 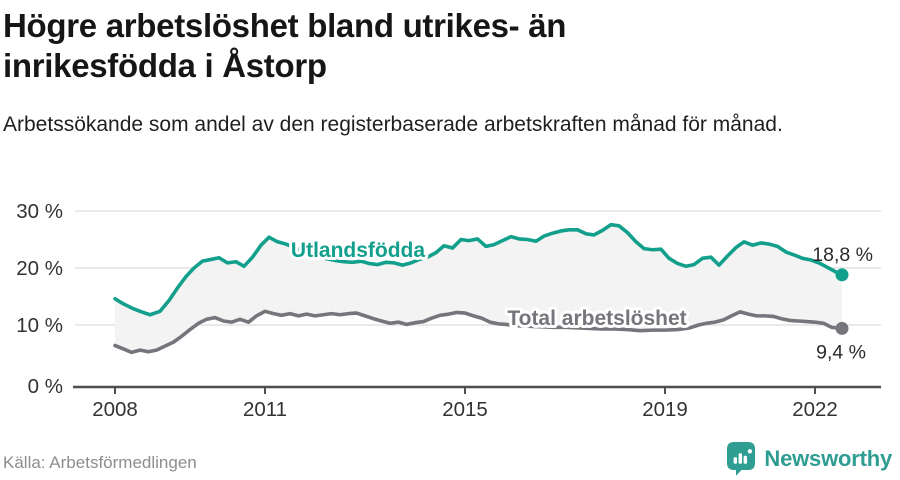 What do you see at coordinates (39, 325) in the screenshot?
I see `y-tick-label: 10 %` at bounding box center [39, 325].